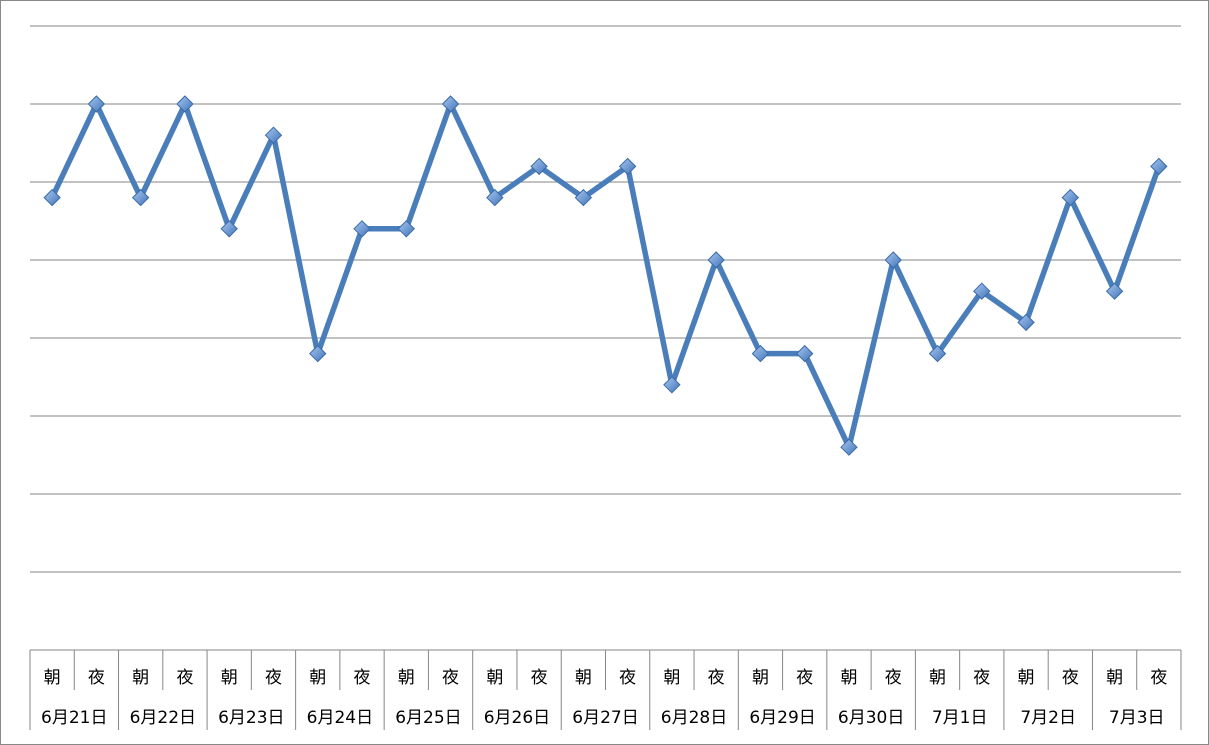 Image resolution: width=1209 pixels, height=745 pixels. What do you see at coordinates (782, 718) in the screenshot?
I see `x-group-label: 6月29日` at bounding box center [782, 718].